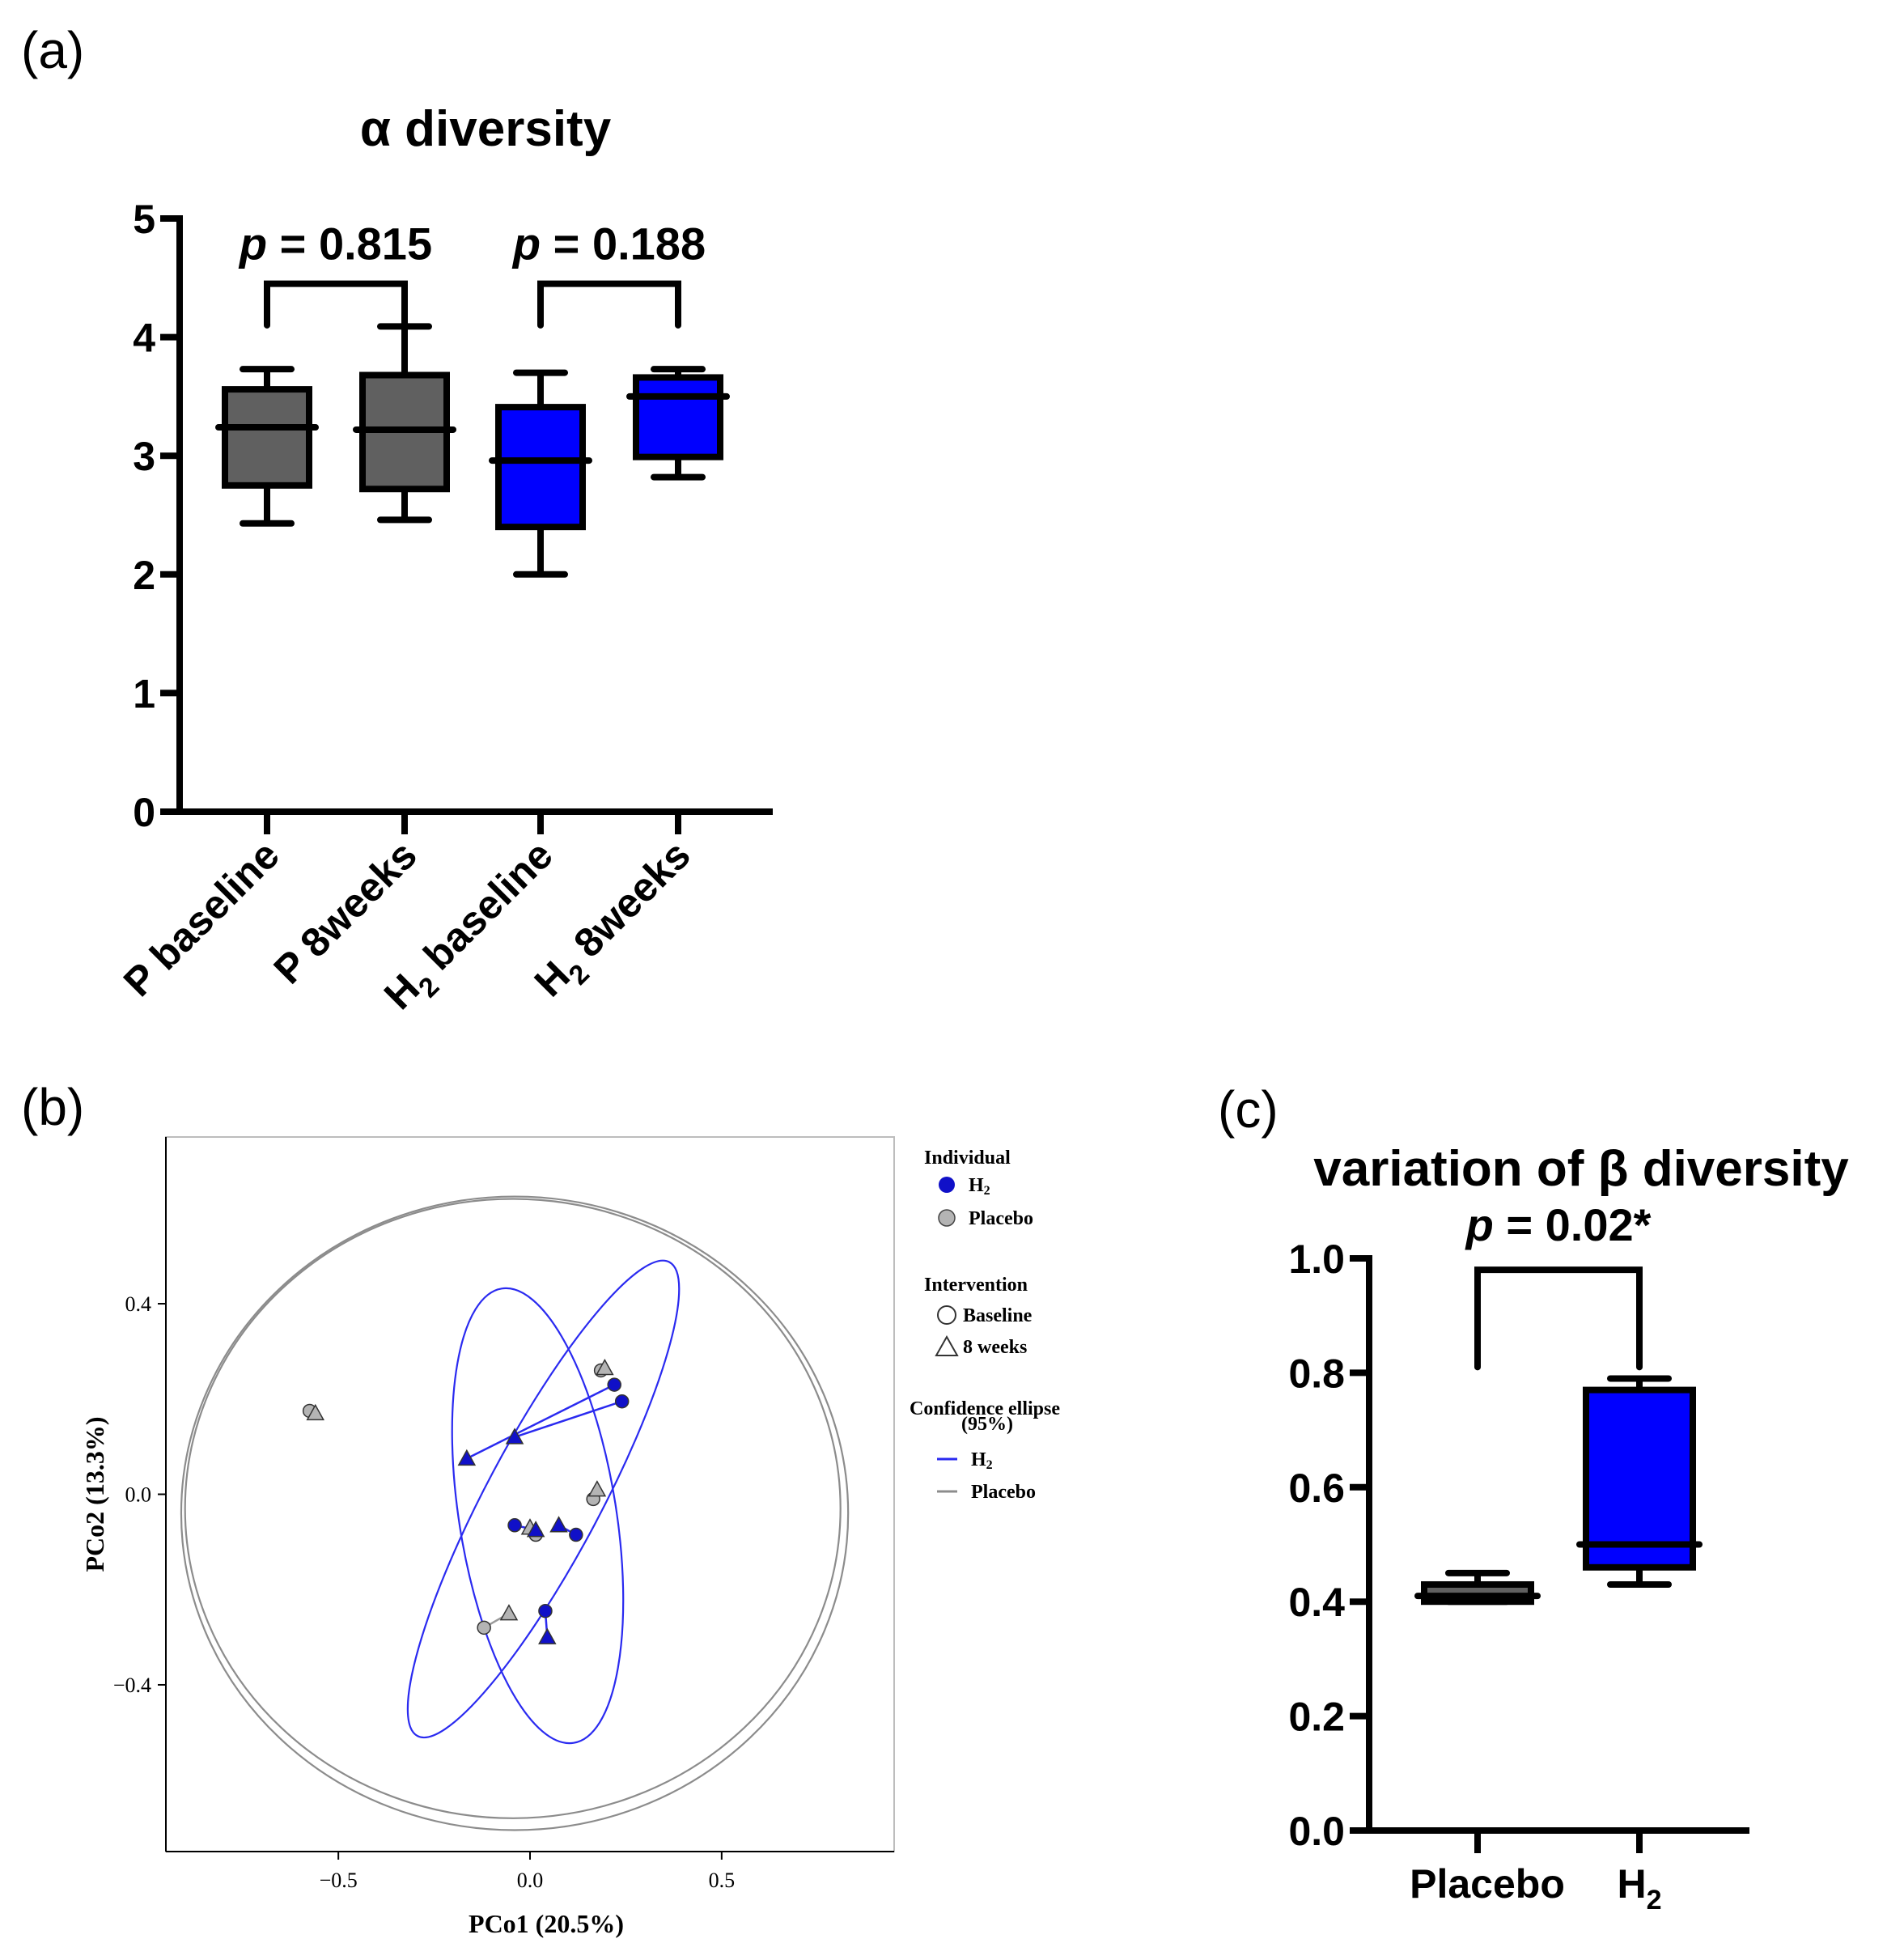 The width and height of the screenshot is (1904, 1960). I want to click on point-baseline-placebo, so click(484, 1627).